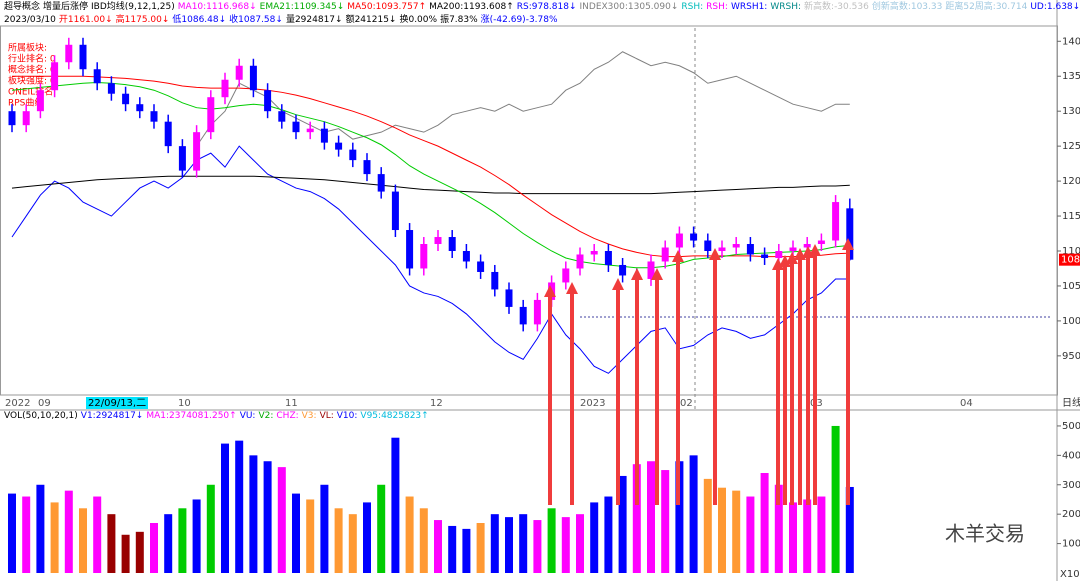 The image size is (1080, 581). What do you see at coordinates (717, 7) in the screenshot?
I see `header-item: RSH:` at bounding box center [717, 7].